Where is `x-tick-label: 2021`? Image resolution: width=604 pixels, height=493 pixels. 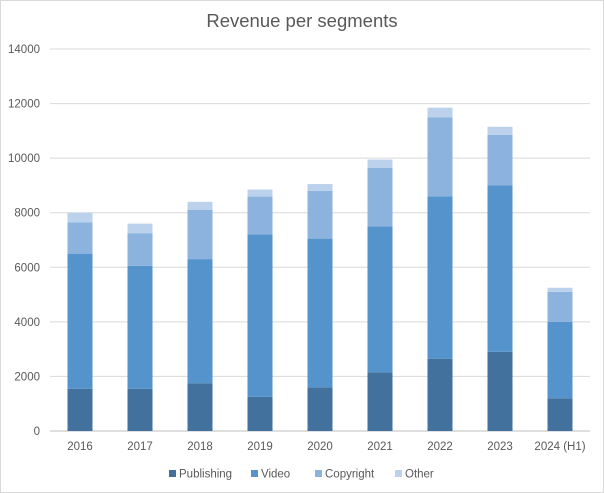 x-tick-label: 2021 is located at coordinates (380, 447).